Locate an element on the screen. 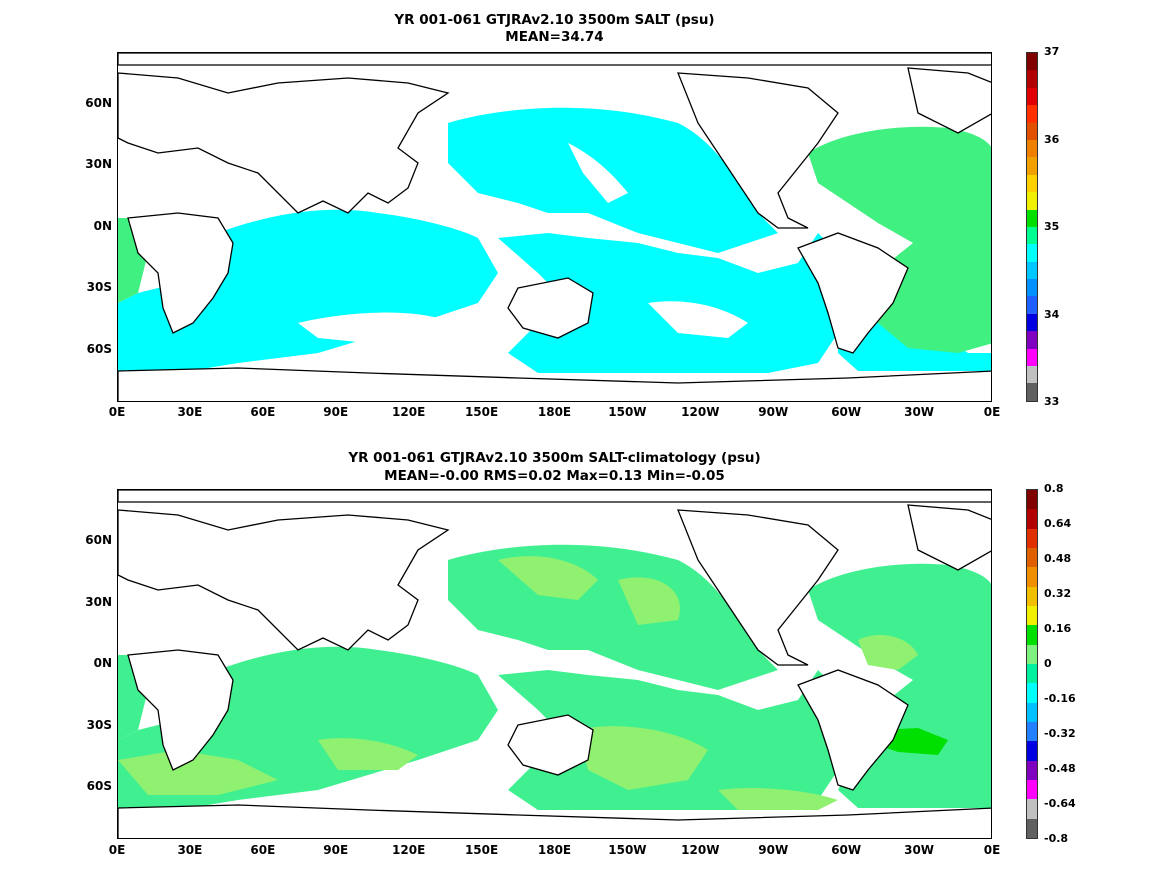  colorbar-tick-label: -0.16 is located at coordinates (1060, 698).